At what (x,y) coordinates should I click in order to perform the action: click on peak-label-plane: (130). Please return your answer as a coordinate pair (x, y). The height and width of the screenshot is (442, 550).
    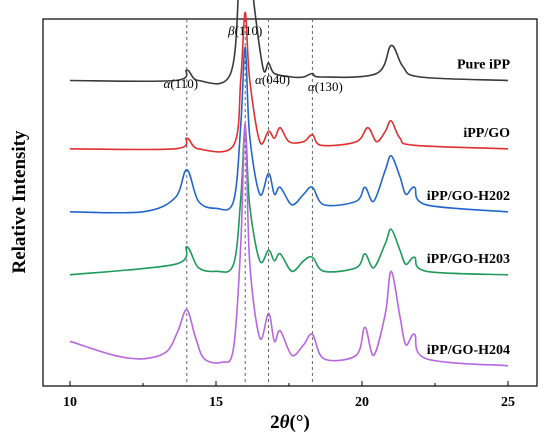
    Looking at the image, I should click on (329, 86).